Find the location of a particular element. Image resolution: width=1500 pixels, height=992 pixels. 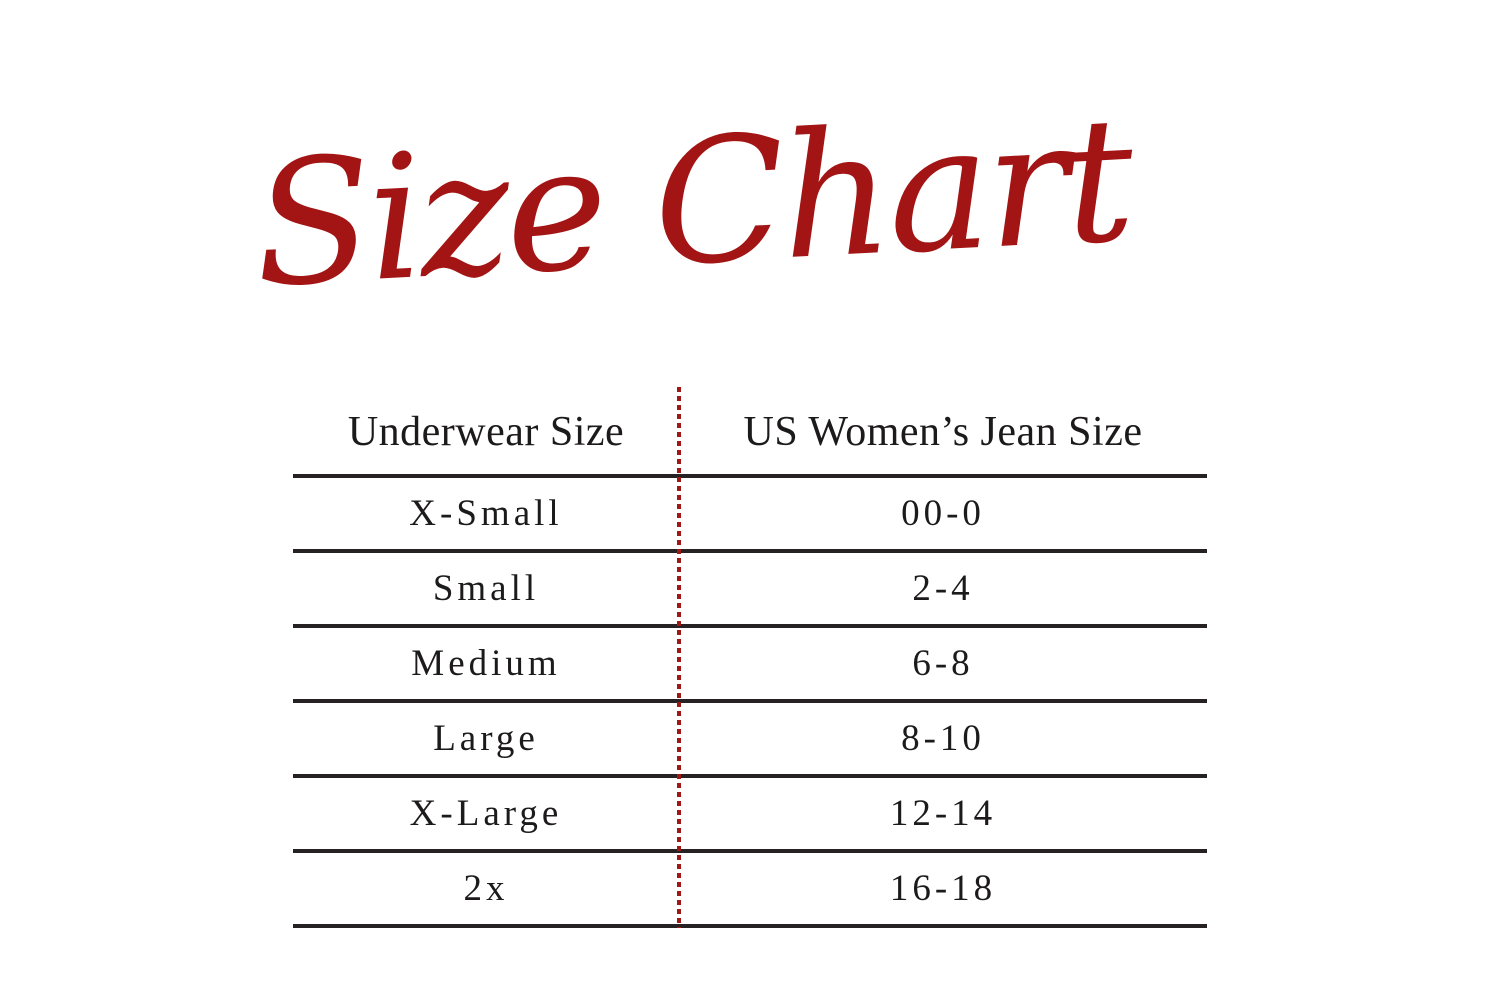

underwear-size-cell: X-Large is located at coordinates (486, 813).